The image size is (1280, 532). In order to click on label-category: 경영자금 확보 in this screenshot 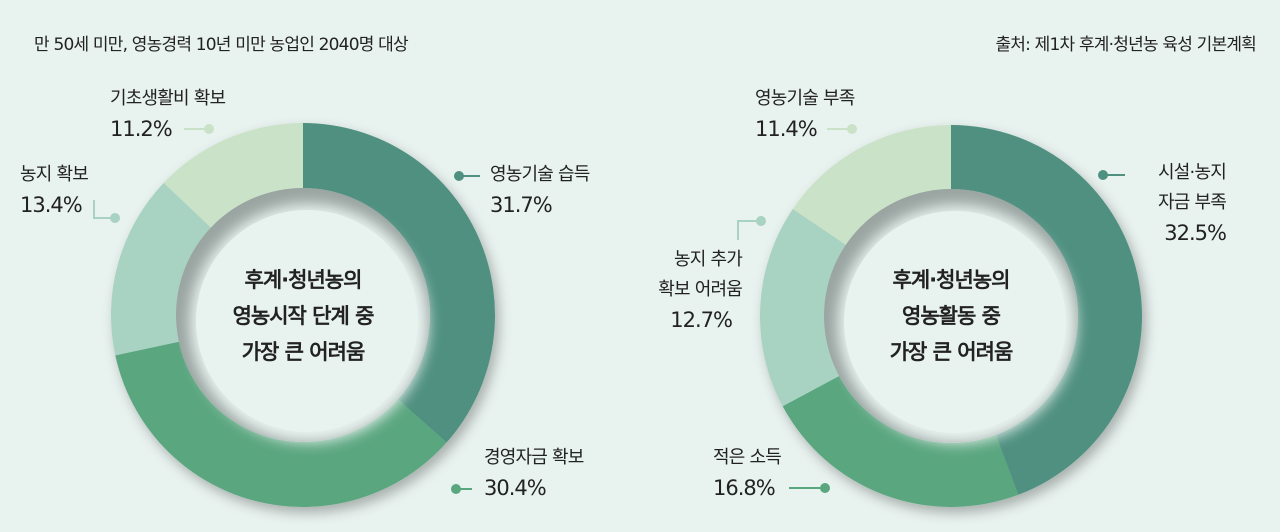, I will do `click(534, 457)`.